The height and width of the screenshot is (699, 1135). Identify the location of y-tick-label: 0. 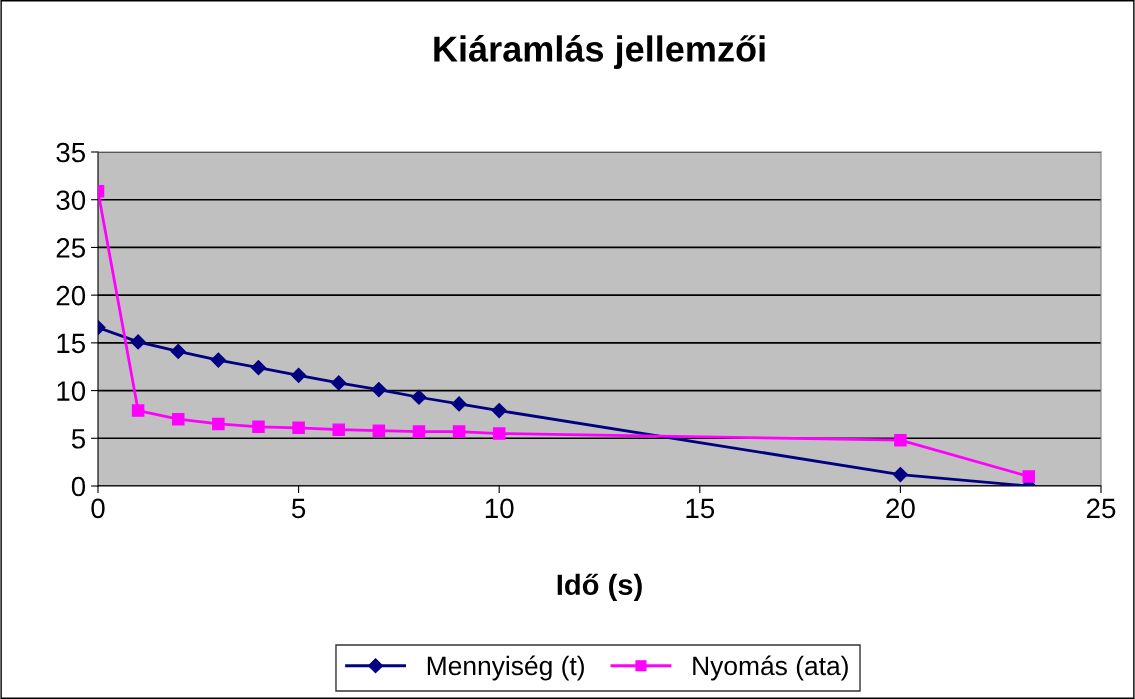
(78, 486).